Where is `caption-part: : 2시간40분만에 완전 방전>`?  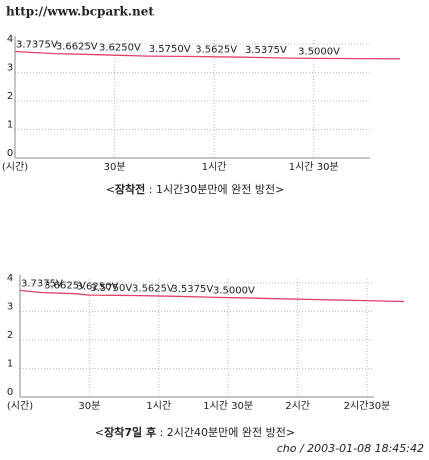
caption-part: : 2시간40분만에 완전 방전> is located at coordinates (225, 432).